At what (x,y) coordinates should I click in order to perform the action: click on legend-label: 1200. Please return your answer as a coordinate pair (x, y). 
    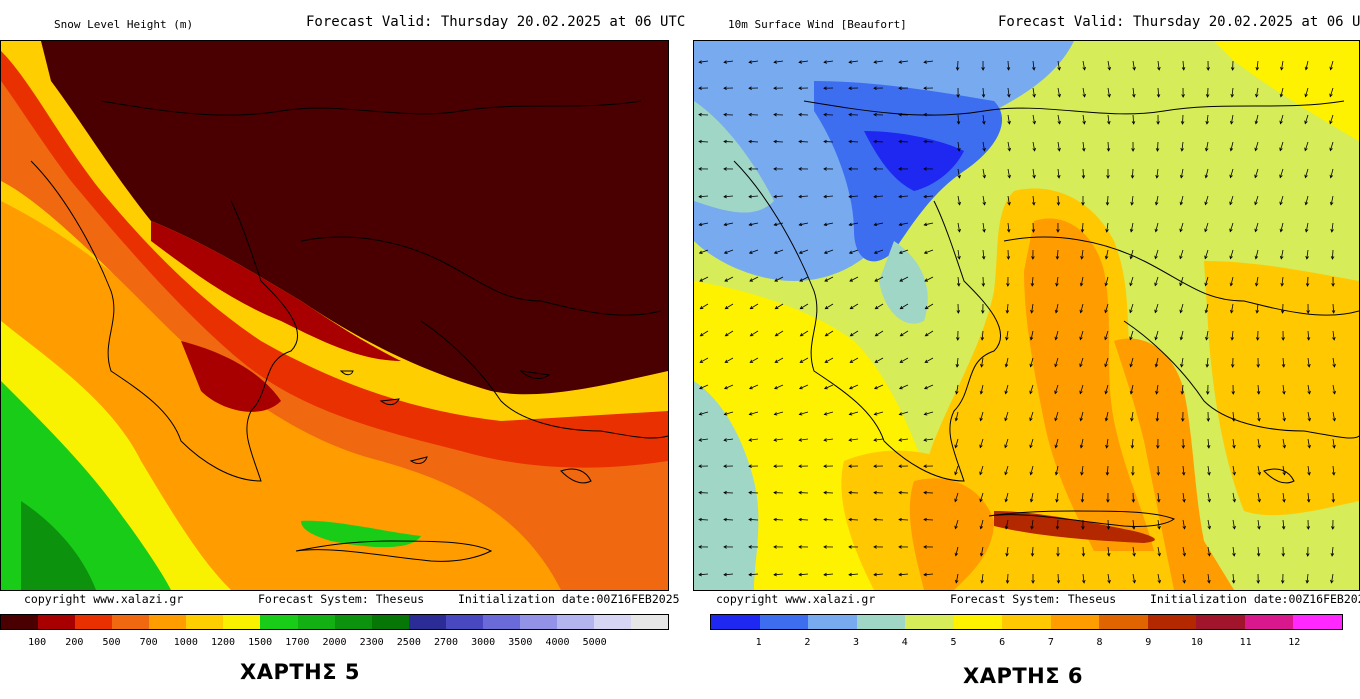
    Looking at the image, I should click on (223, 642).